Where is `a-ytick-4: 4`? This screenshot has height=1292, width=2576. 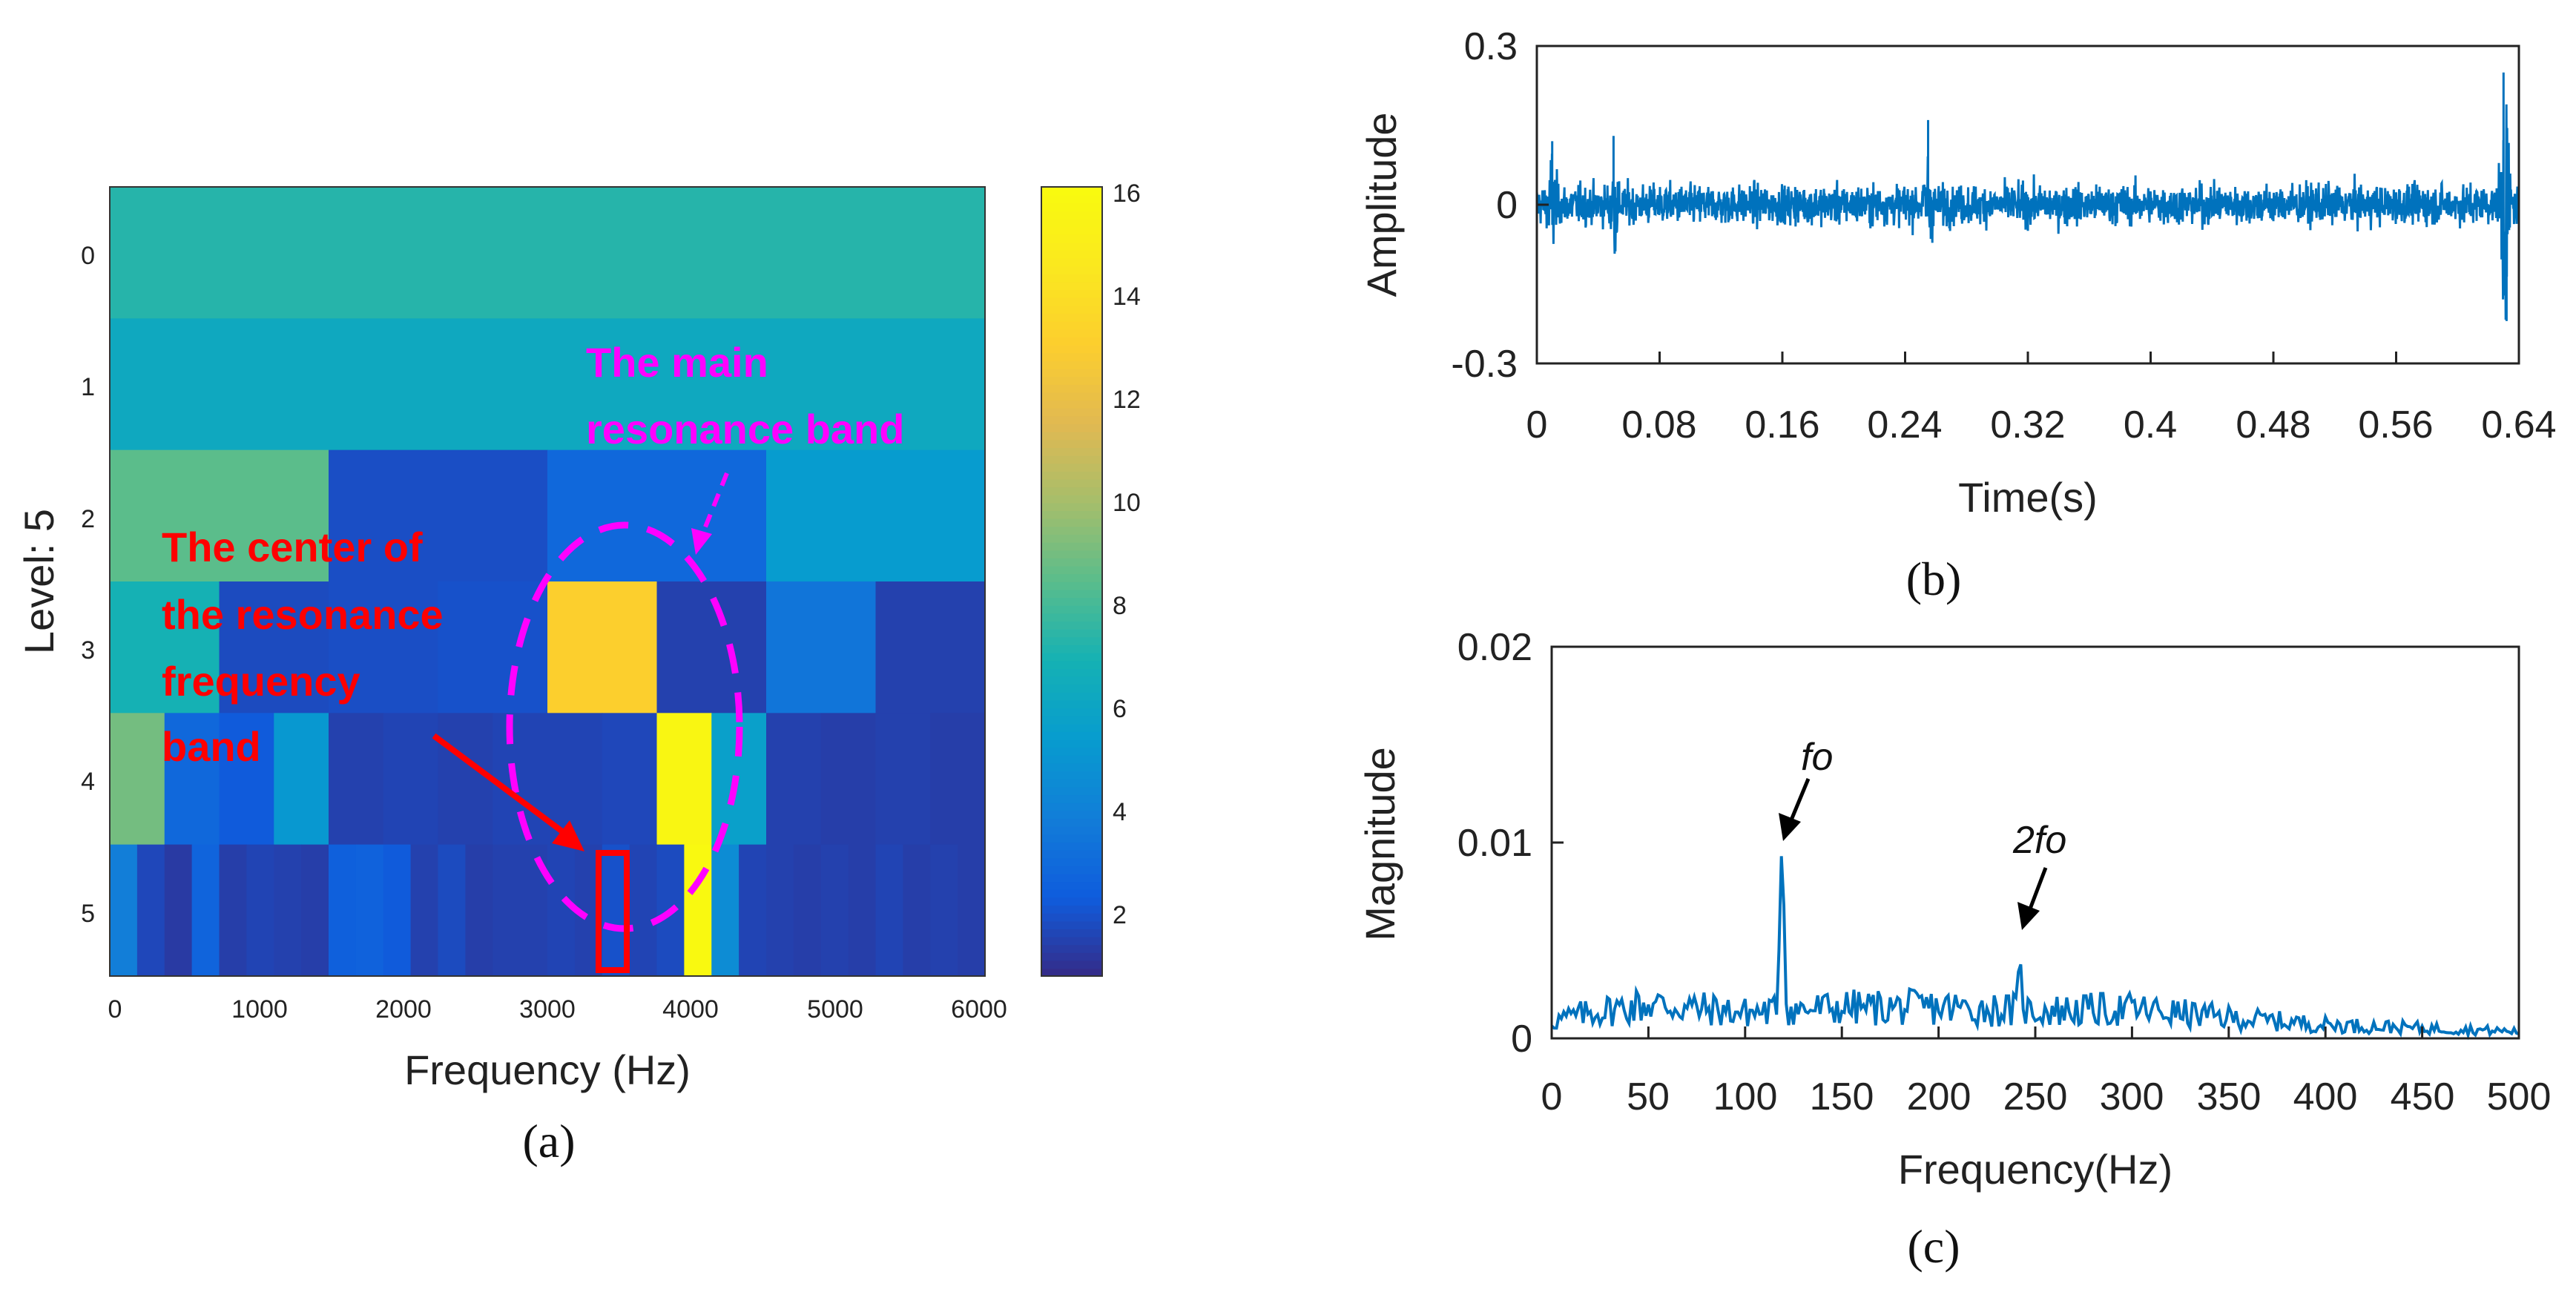
a-ytick-4: 4 is located at coordinates (88, 782).